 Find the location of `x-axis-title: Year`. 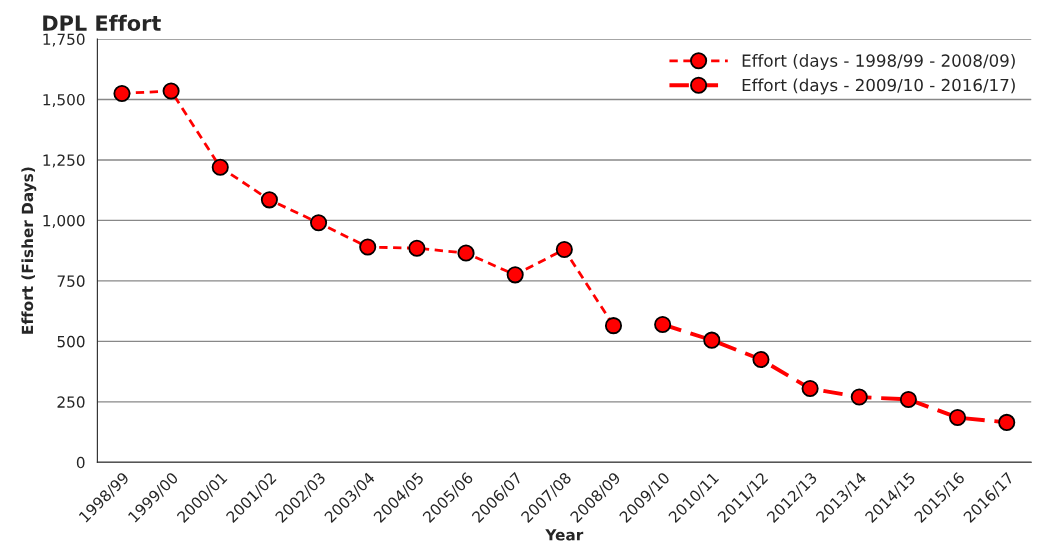

x-axis-title: Year is located at coordinates (564, 535).